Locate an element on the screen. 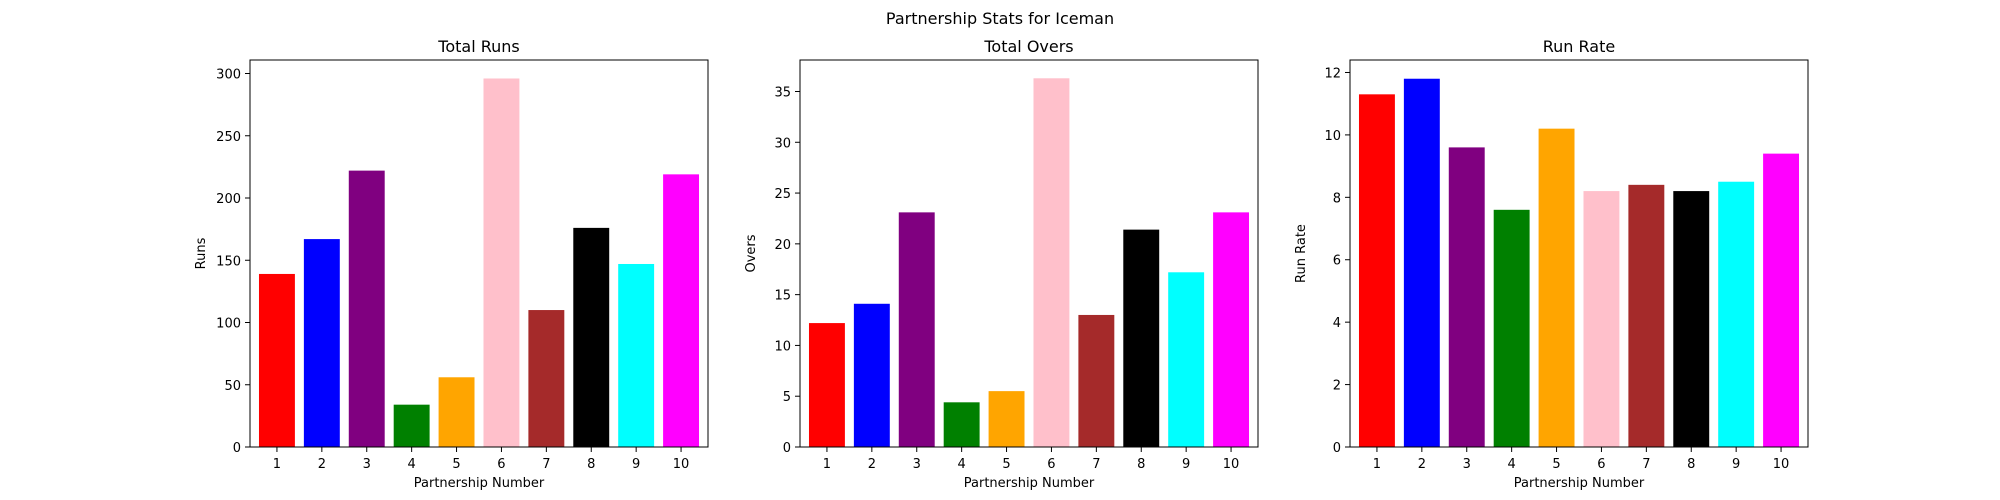 The image size is (2000, 500). chart-title-3: Run Rate is located at coordinates (1579, 46).